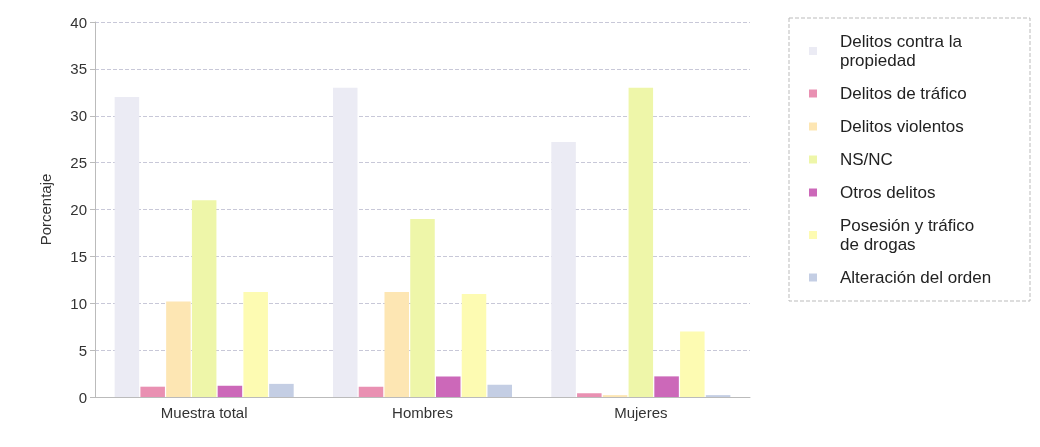 The height and width of the screenshot is (447, 1040). Describe the element at coordinates (902, 126) in the screenshot. I see `legend-label: Delitos violentos` at that location.